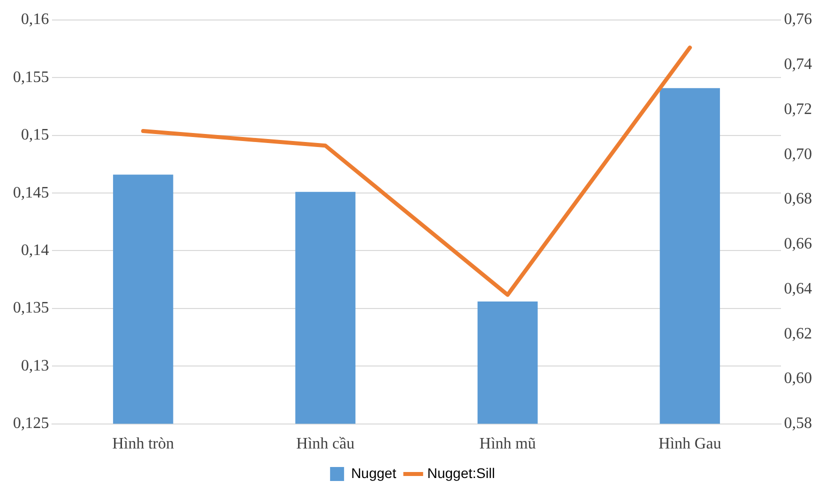 The width and height of the screenshot is (825, 497). What do you see at coordinates (798, 65) in the screenshot?
I see `y2-tick-label: 0,74` at bounding box center [798, 65].